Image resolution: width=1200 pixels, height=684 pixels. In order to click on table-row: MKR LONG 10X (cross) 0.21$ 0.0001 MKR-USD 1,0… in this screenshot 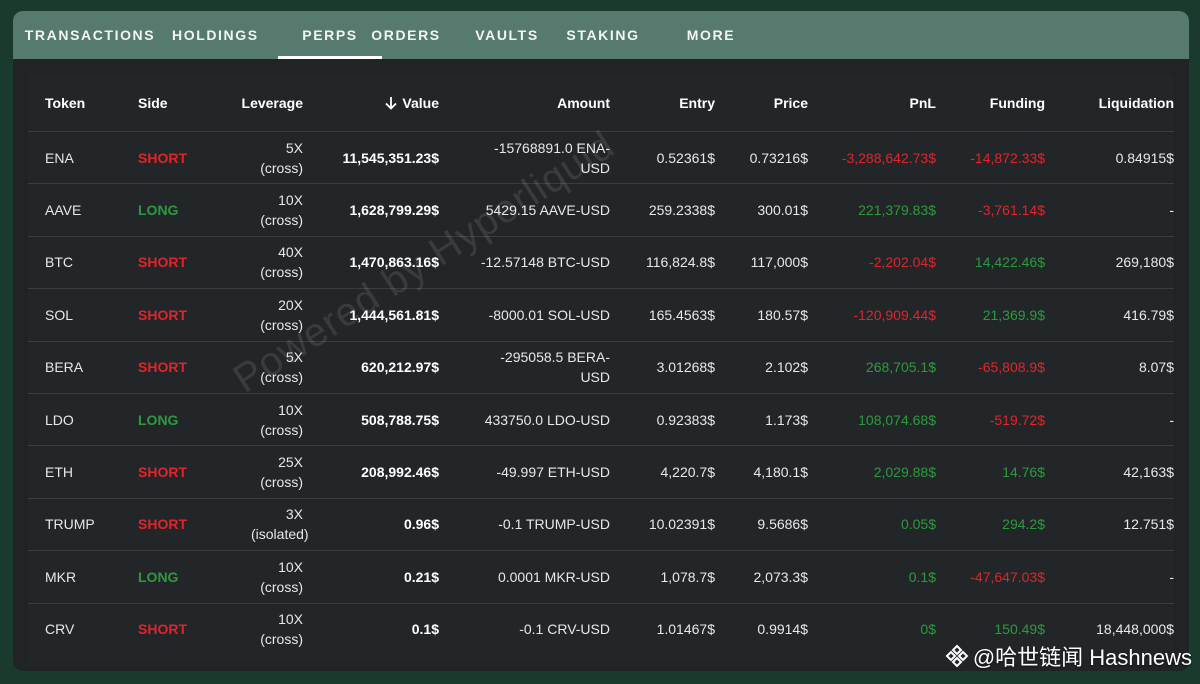, I will do `click(601, 577)`.